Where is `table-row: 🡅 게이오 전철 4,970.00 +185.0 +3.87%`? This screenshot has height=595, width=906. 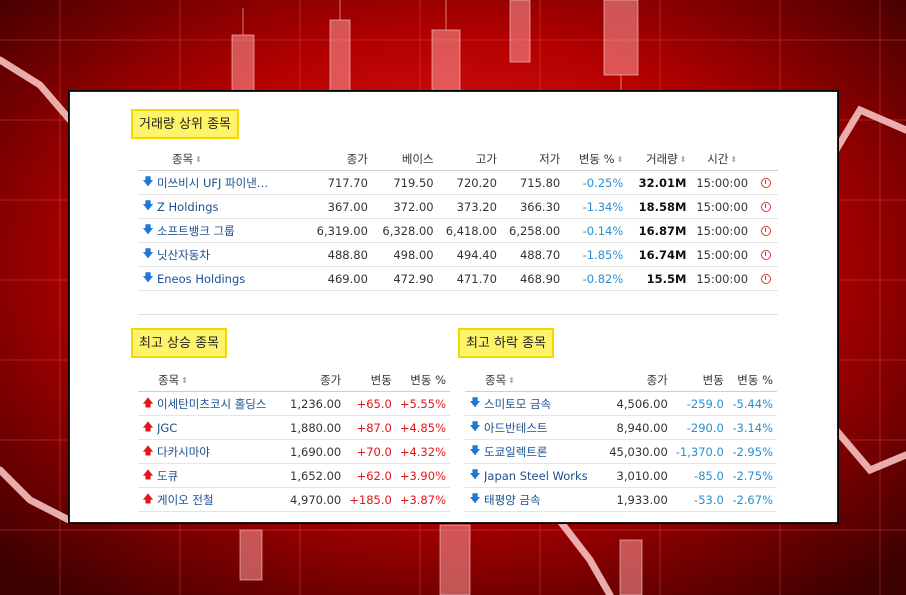
table-row: 🡅 게이오 전철 4,970.00 +185.0 +3.87% is located at coordinates (294, 499).